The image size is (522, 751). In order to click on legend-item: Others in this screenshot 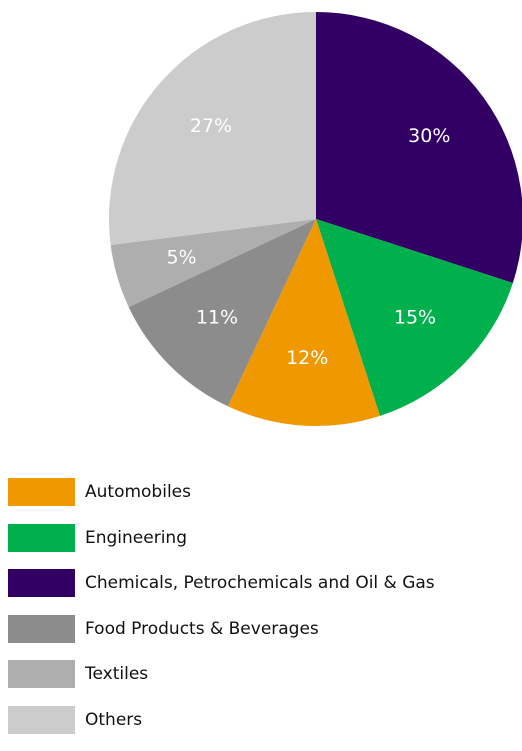, I will do `click(221, 719)`.